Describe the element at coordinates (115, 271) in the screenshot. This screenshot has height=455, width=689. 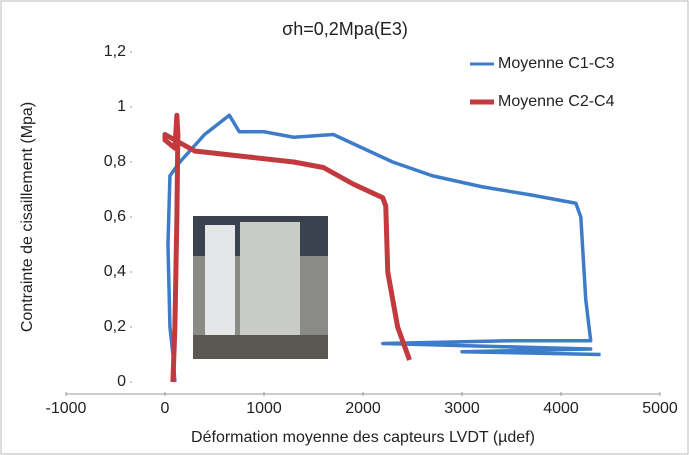
I see `y-tick-label: 0,4` at that location.